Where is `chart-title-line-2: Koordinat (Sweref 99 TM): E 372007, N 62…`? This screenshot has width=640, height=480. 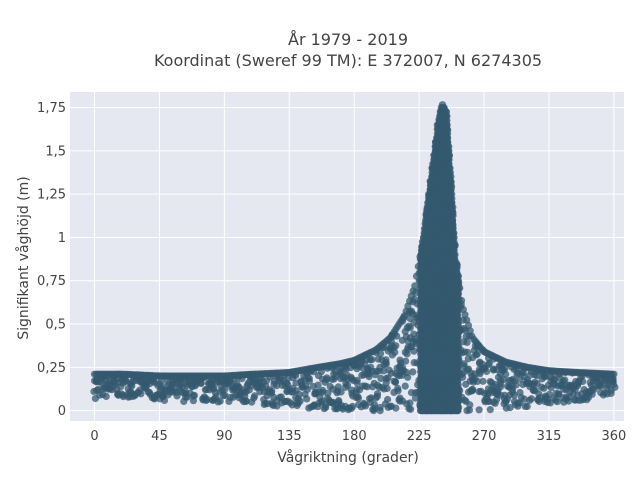 chart-title-line-2: Koordinat (Sweref 99 TM): E 372007, N 62… is located at coordinates (348, 60).